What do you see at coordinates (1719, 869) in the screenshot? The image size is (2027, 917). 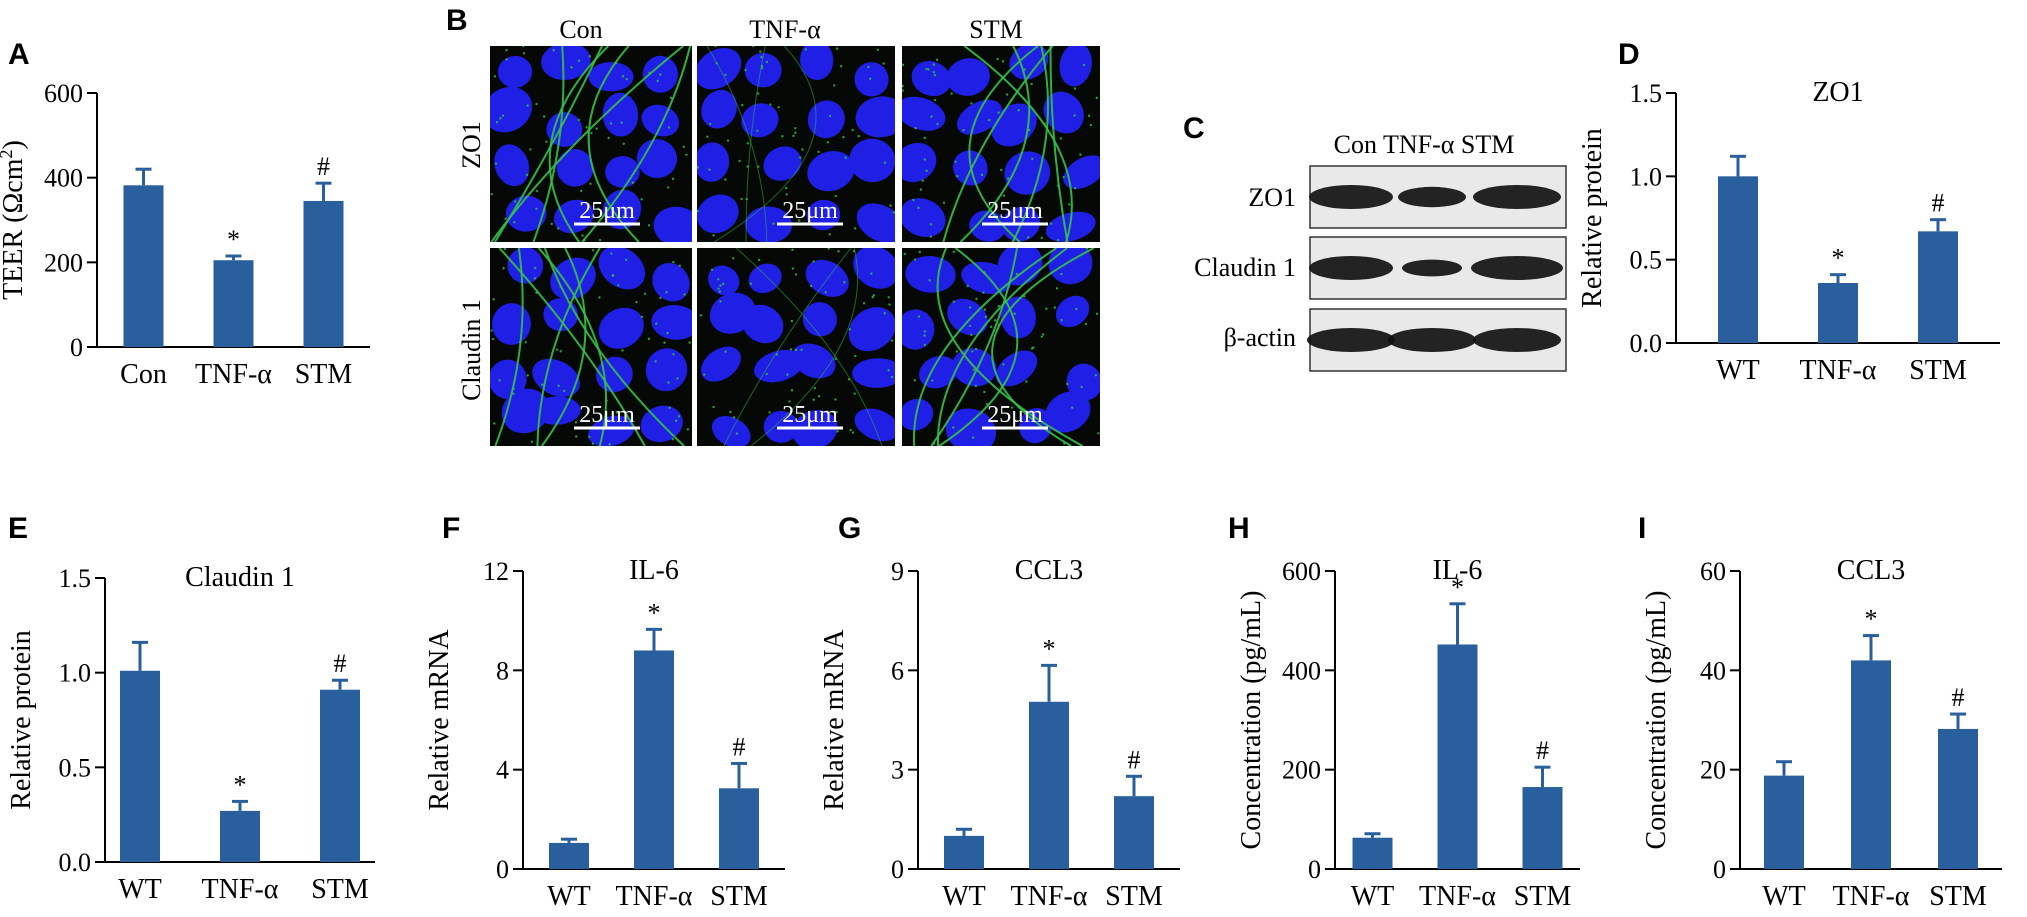 I see `y-tick-label: 0` at bounding box center [1719, 869].